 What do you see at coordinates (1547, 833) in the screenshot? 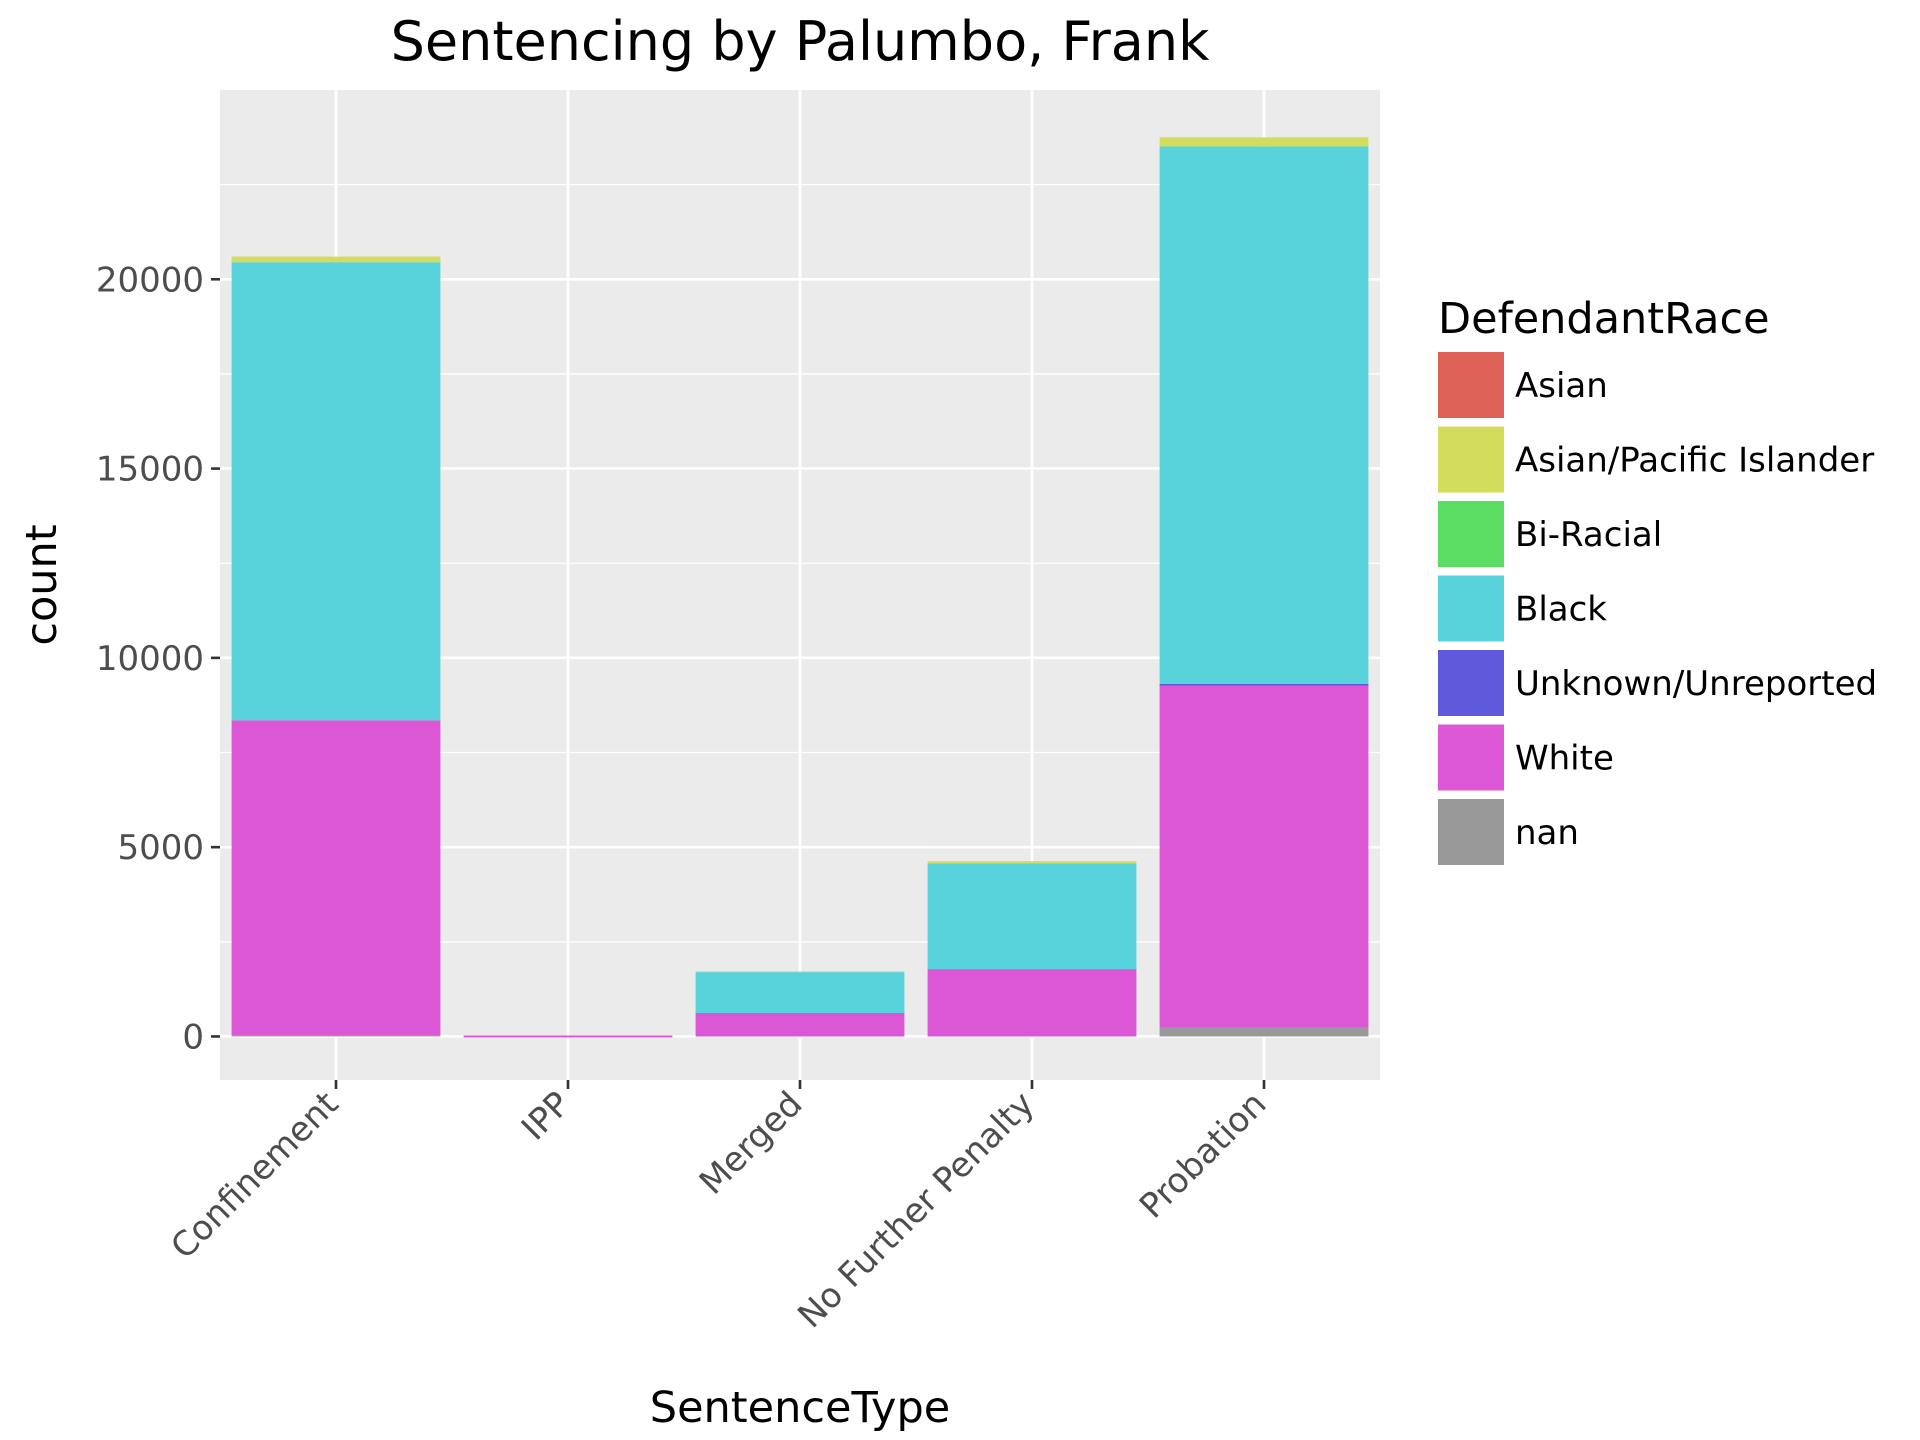
I see `legend-label: nan` at bounding box center [1547, 833].